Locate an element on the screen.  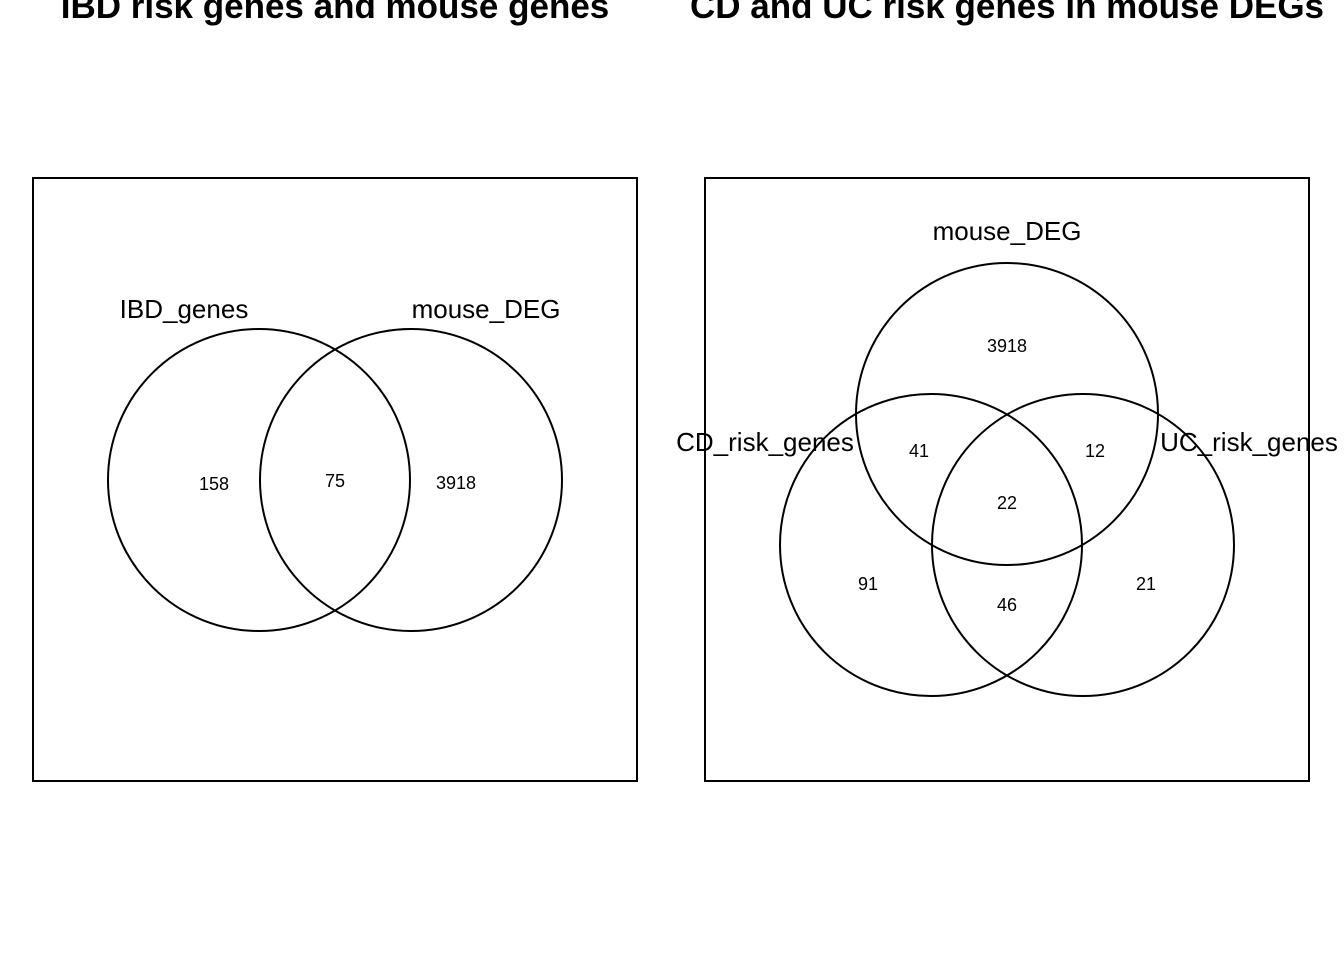
region-count-all-three: 22 is located at coordinates (1007, 503).